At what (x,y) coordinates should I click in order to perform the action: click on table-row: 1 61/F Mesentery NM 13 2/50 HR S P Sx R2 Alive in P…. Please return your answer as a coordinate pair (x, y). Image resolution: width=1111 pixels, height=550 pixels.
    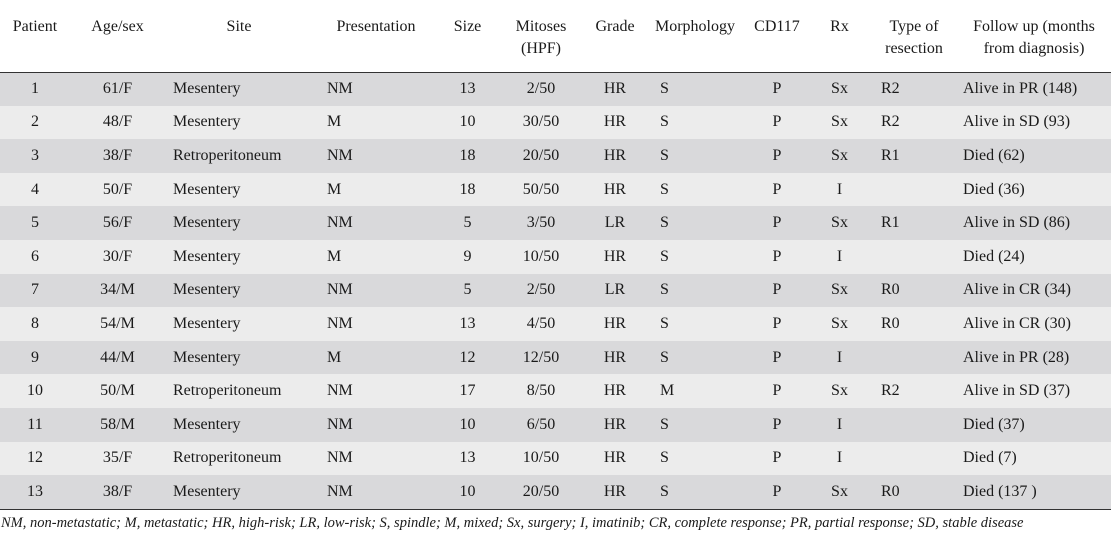
    Looking at the image, I should click on (555, 89).